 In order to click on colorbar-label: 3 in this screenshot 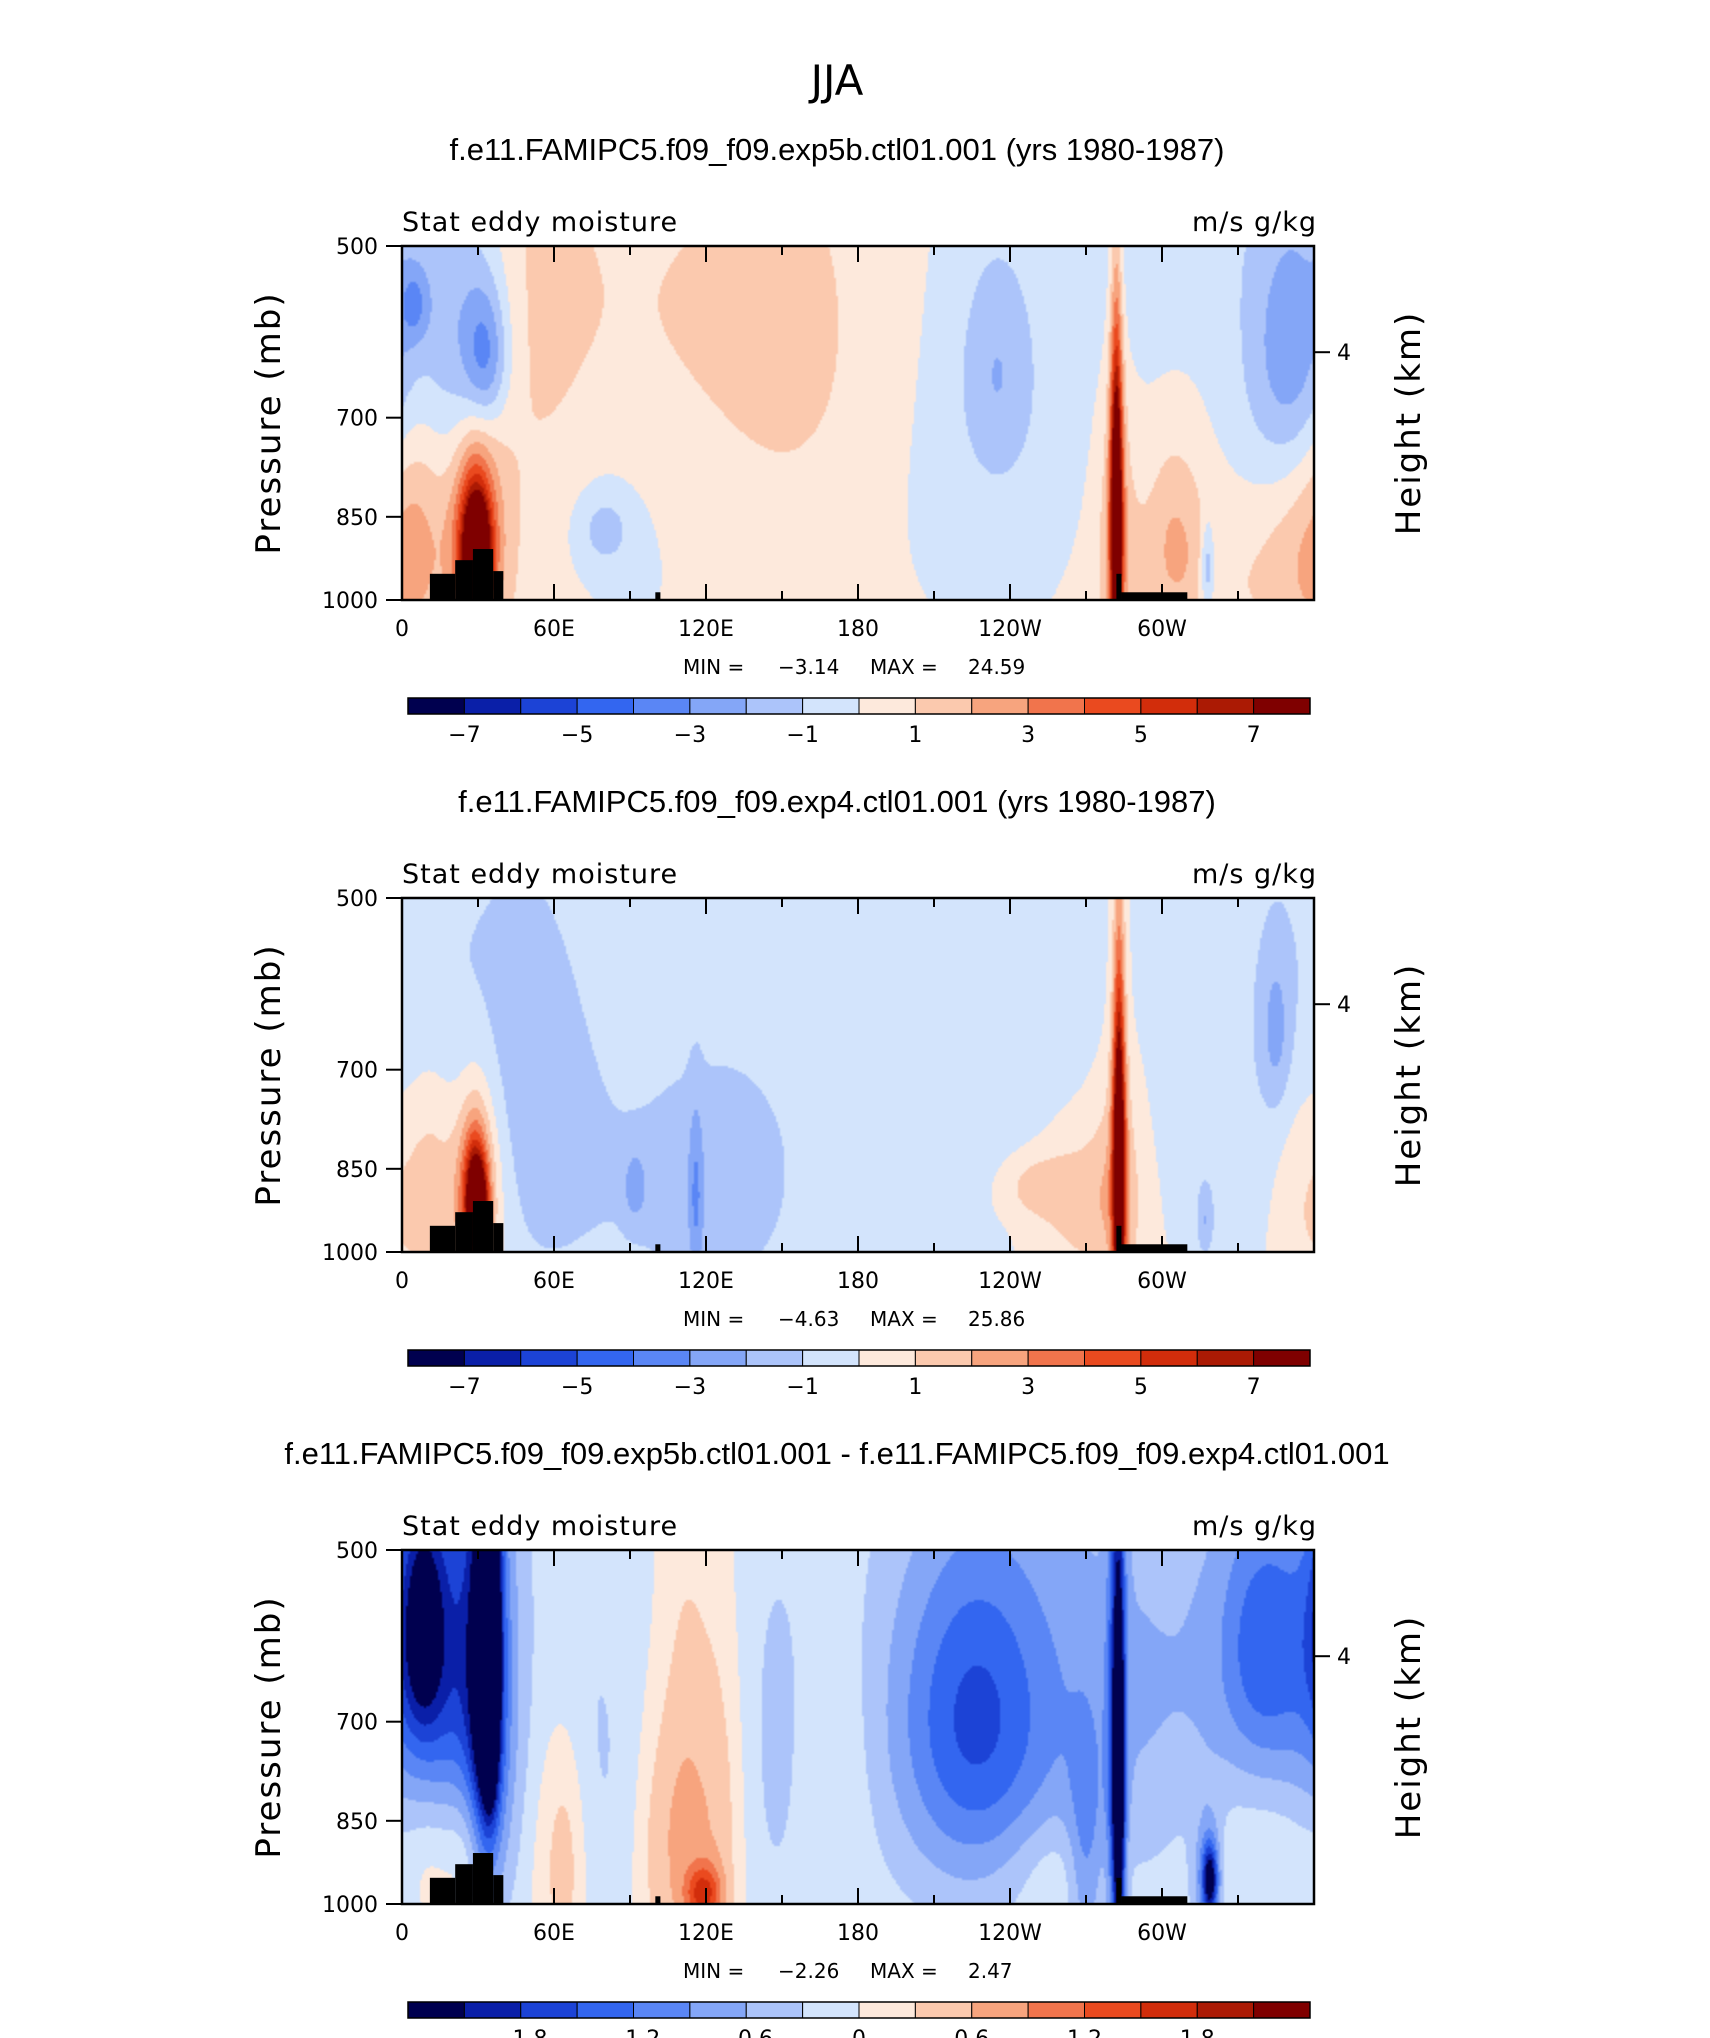, I will do `click(1028, 735)`.